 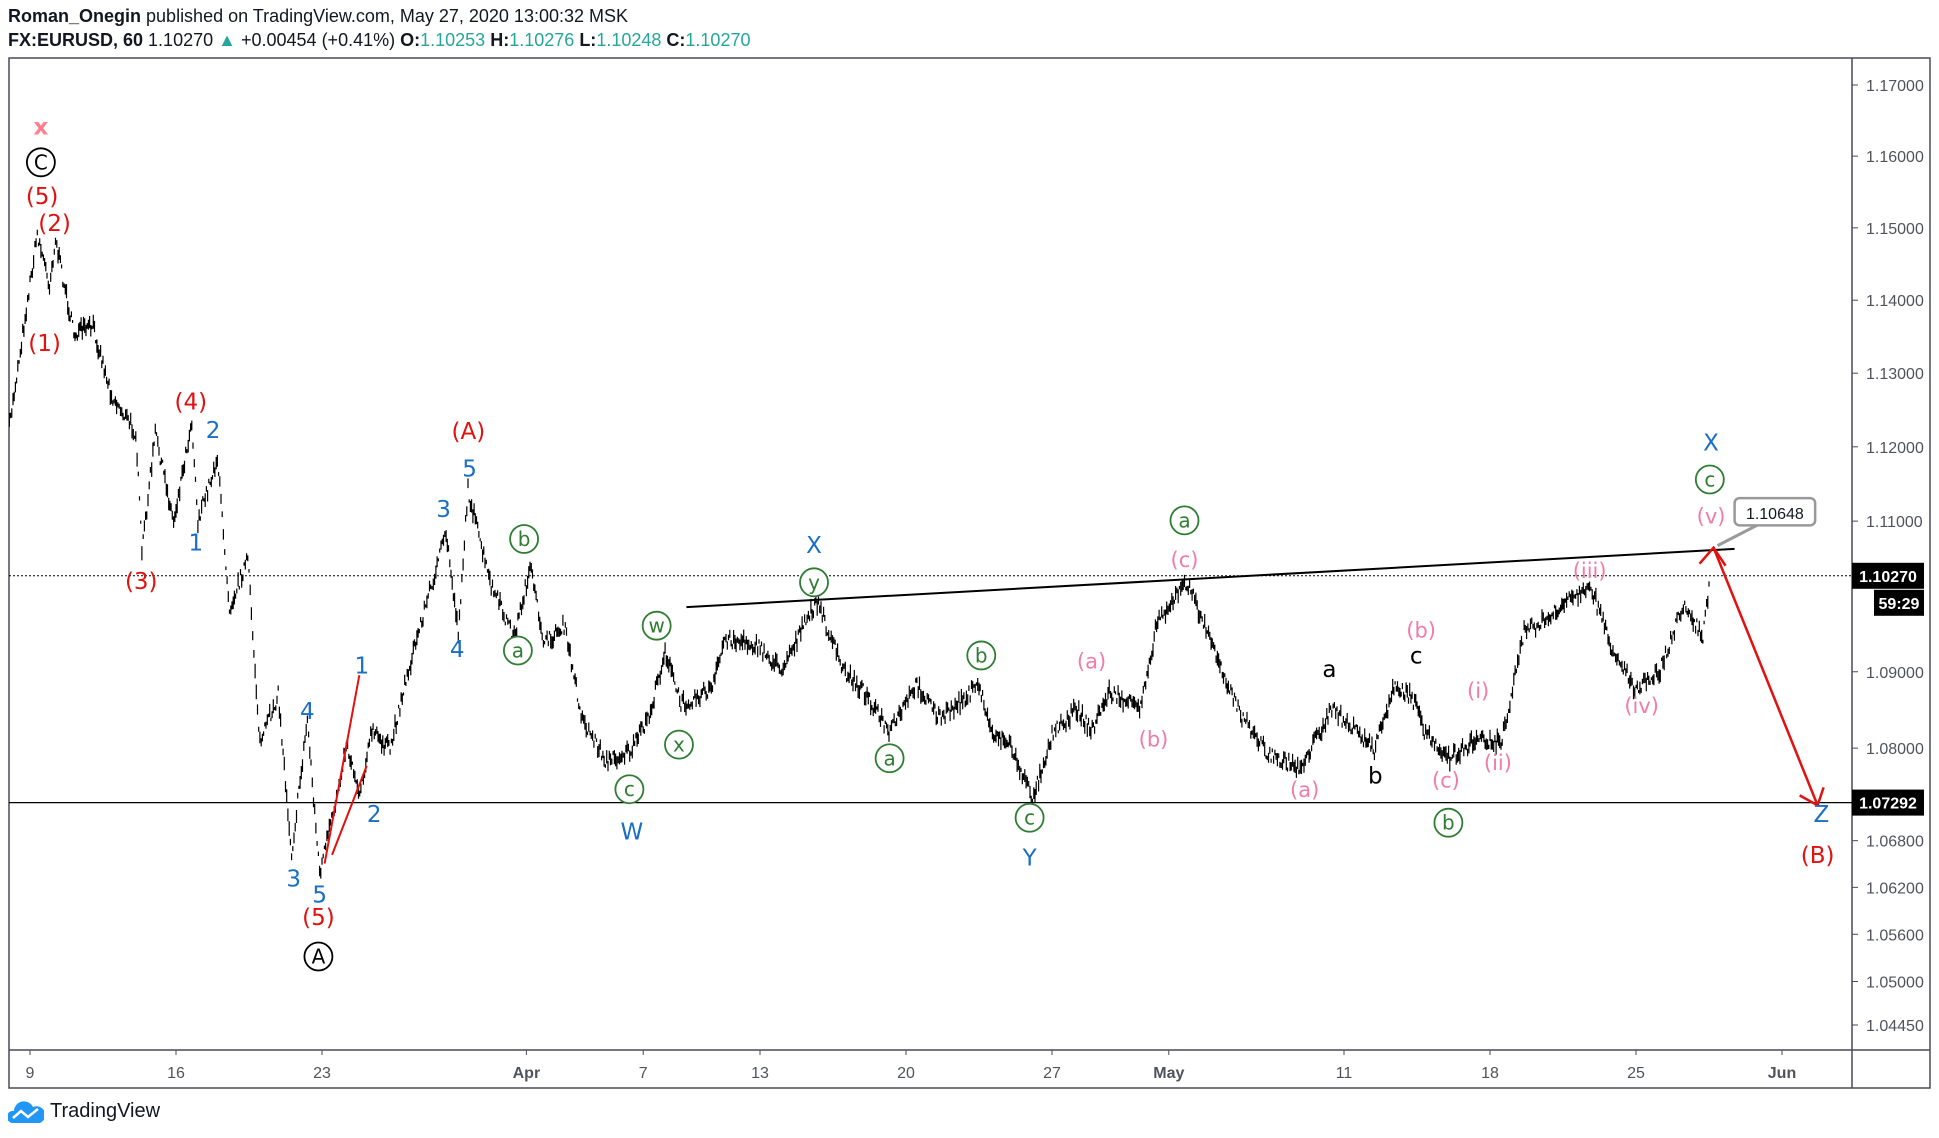 What do you see at coordinates (1888, 802) in the screenshot?
I see `level-price-badge-bg` at bounding box center [1888, 802].